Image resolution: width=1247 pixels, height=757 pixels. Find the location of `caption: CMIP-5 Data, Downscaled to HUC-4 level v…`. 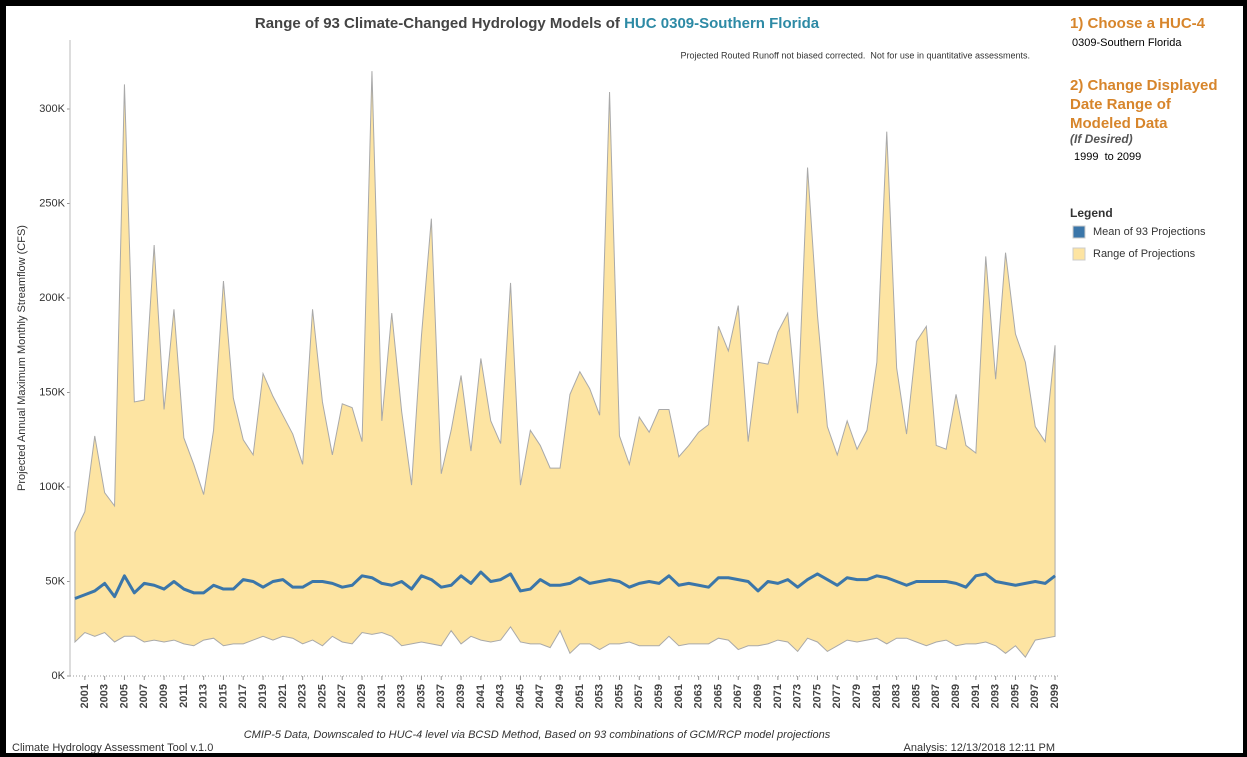

caption: CMIP-5 Data, Downscaled to HUC-4 level v… is located at coordinates (537, 735).